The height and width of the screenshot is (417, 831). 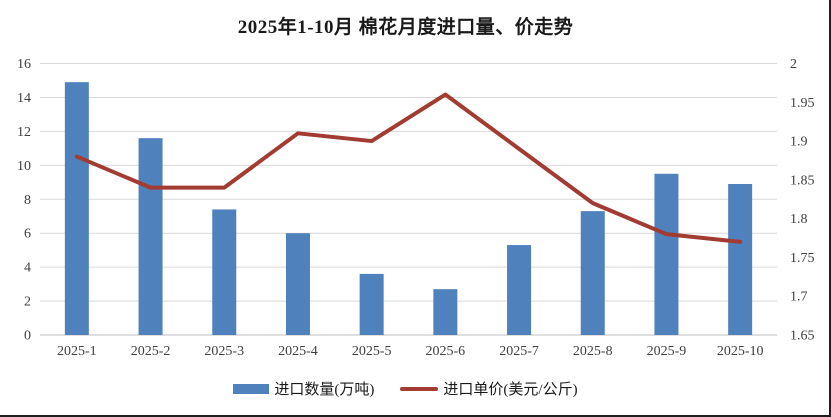 I want to click on legend-item-import-volume: 进口数量(万吨), so click(x=303, y=388).